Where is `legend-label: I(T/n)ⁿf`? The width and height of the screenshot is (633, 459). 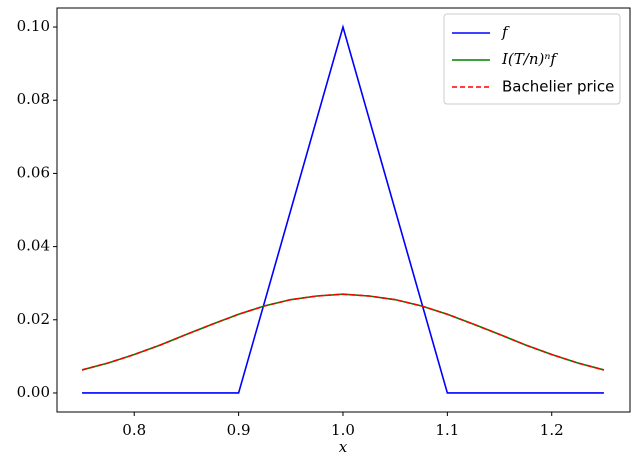 legend-label: I(T/n)ⁿf is located at coordinates (529, 59).